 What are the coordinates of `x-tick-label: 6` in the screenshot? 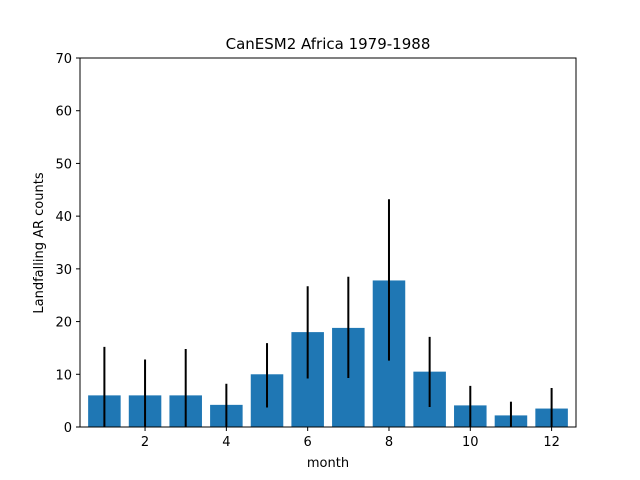 It's located at (308, 442).